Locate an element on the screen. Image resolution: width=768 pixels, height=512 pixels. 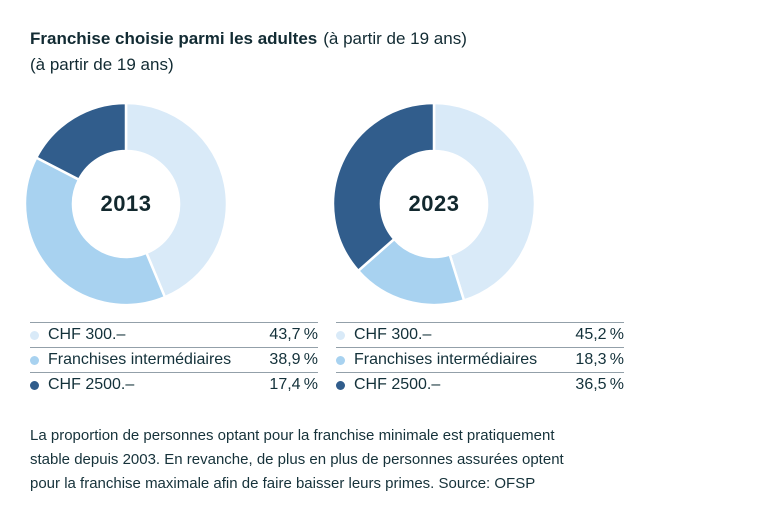
legend-value: 36,5 % is located at coordinates (599, 384).